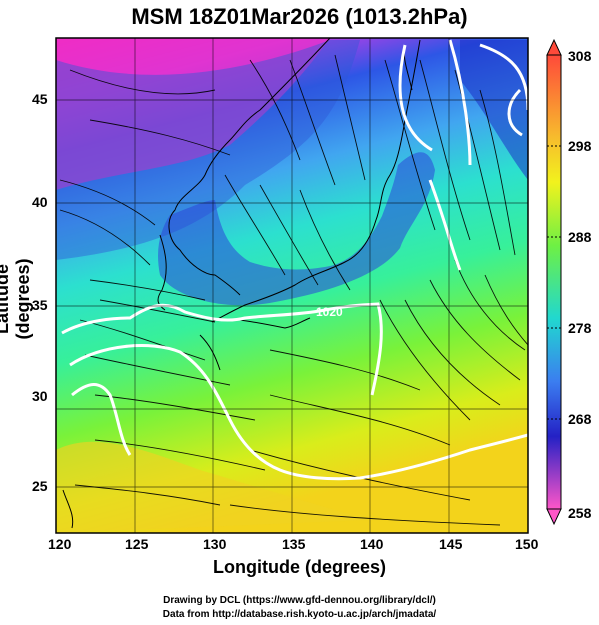 This screenshot has width=599, height=625. What do you see at coordinates (580, 419) in the screenshot?
I see `colorbar-tick-268: 268` at bounding box center [580, 419].